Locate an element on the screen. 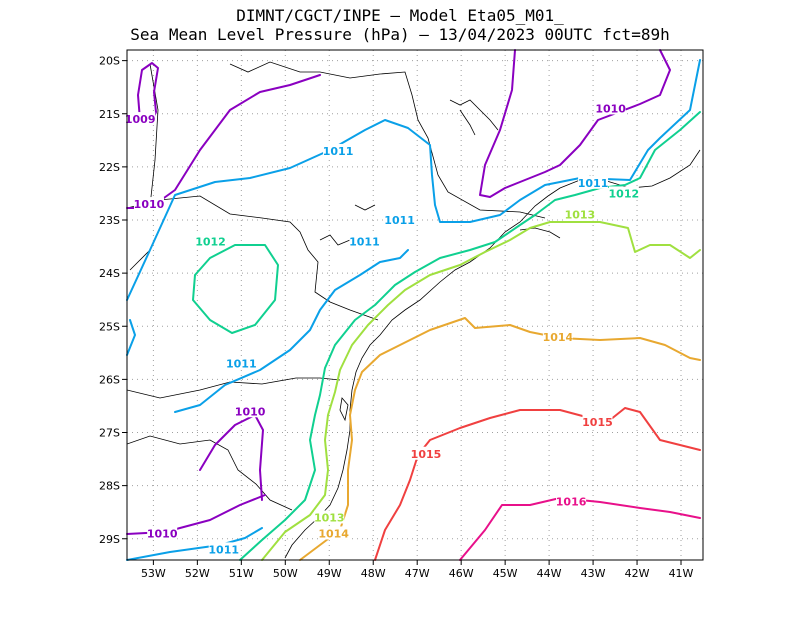 The width and height of the screenshot is (800, 618). y-tick-label: 20S is located at coordinates (109, 61).